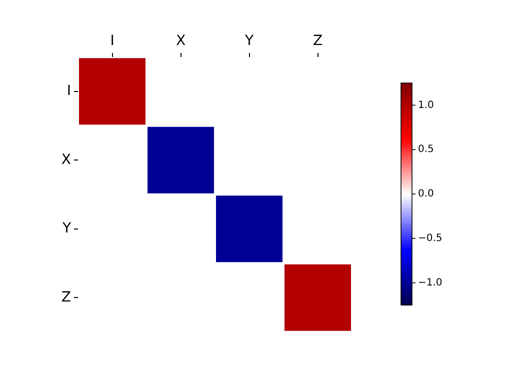  What do you see at coordinates (426, 105) in the screenshot?
I see `color-bar-label: 1.0` at bounding box center [426, 105].